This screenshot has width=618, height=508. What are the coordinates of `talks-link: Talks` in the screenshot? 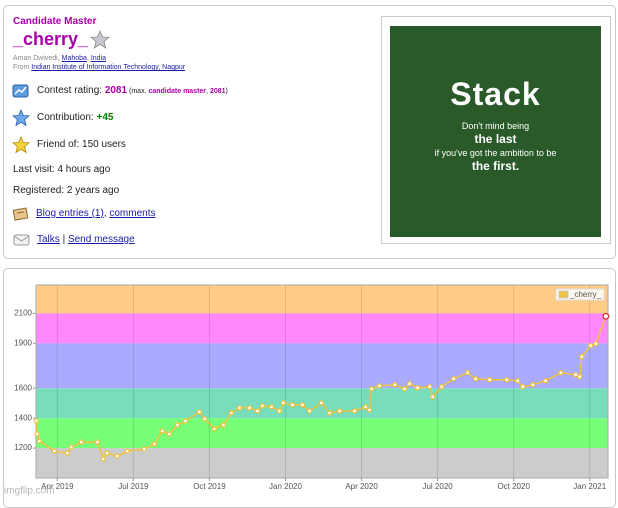 It's located at (48, 239).